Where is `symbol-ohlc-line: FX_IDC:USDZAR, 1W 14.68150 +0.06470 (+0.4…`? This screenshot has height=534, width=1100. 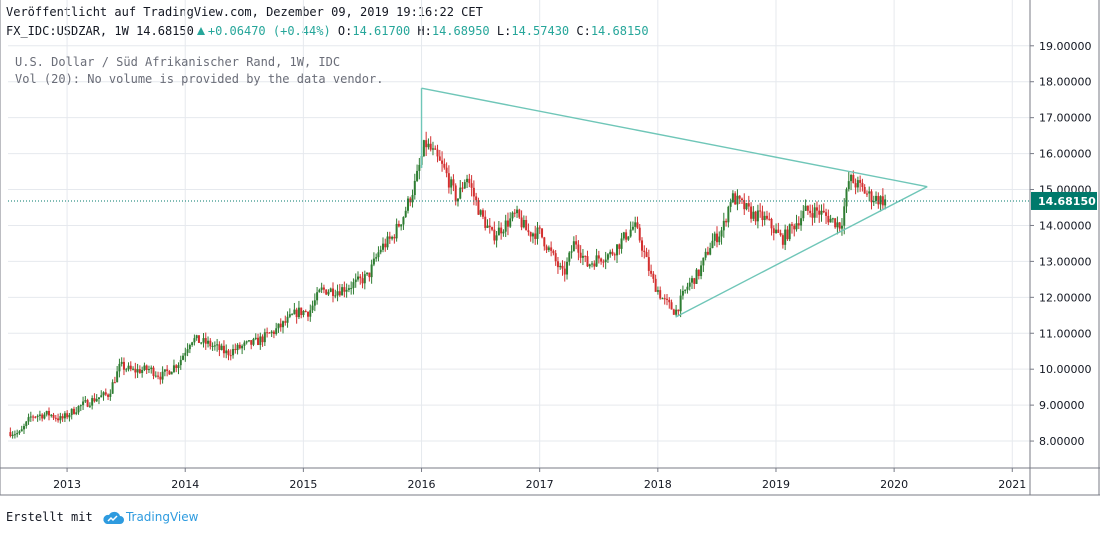
symbol-ohlc-line: FX_IDC:USDZAR, 1W 14.68150 +0.06470 (+0.4… is located at coordinates (327, 31).